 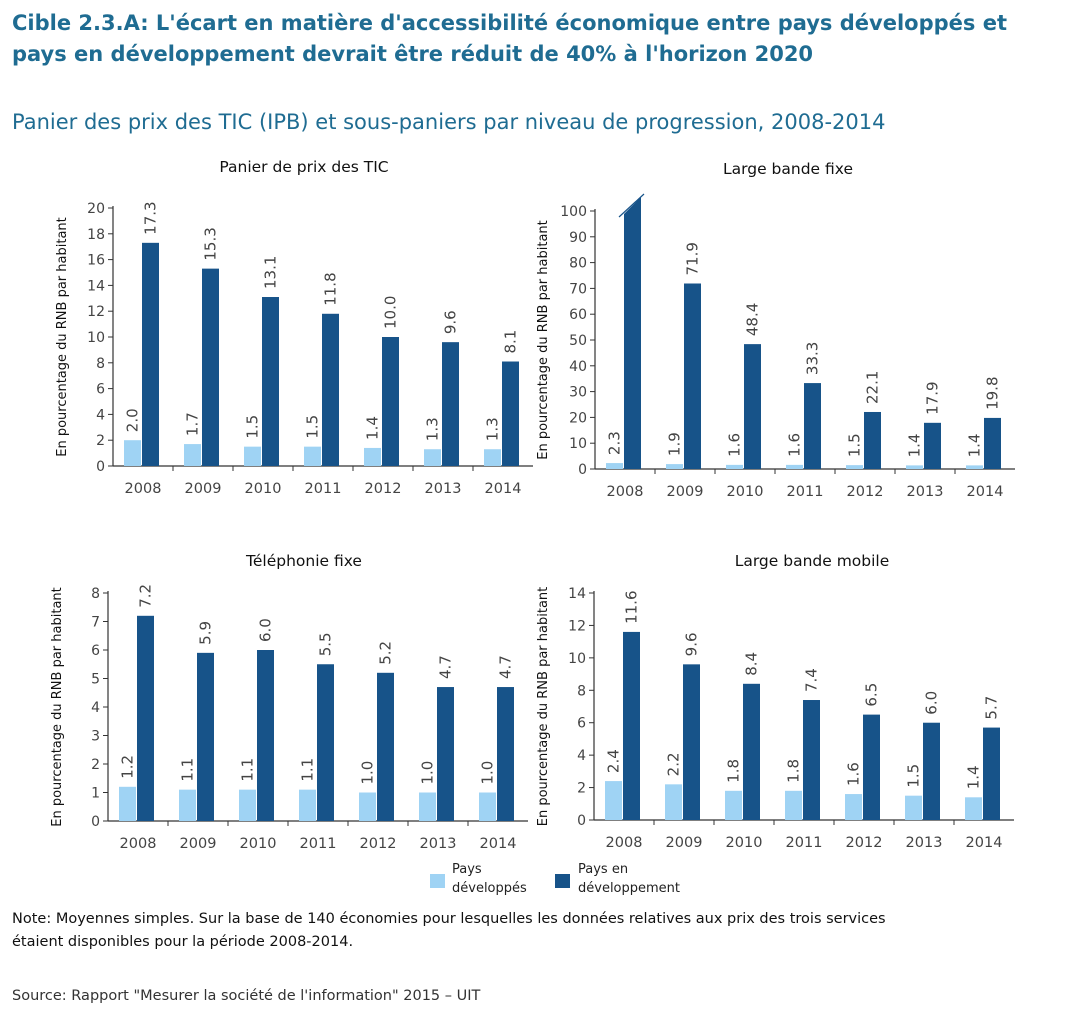 I want to click on chart1-label-developed-2012: 1.4, so click(x=373, y=428).